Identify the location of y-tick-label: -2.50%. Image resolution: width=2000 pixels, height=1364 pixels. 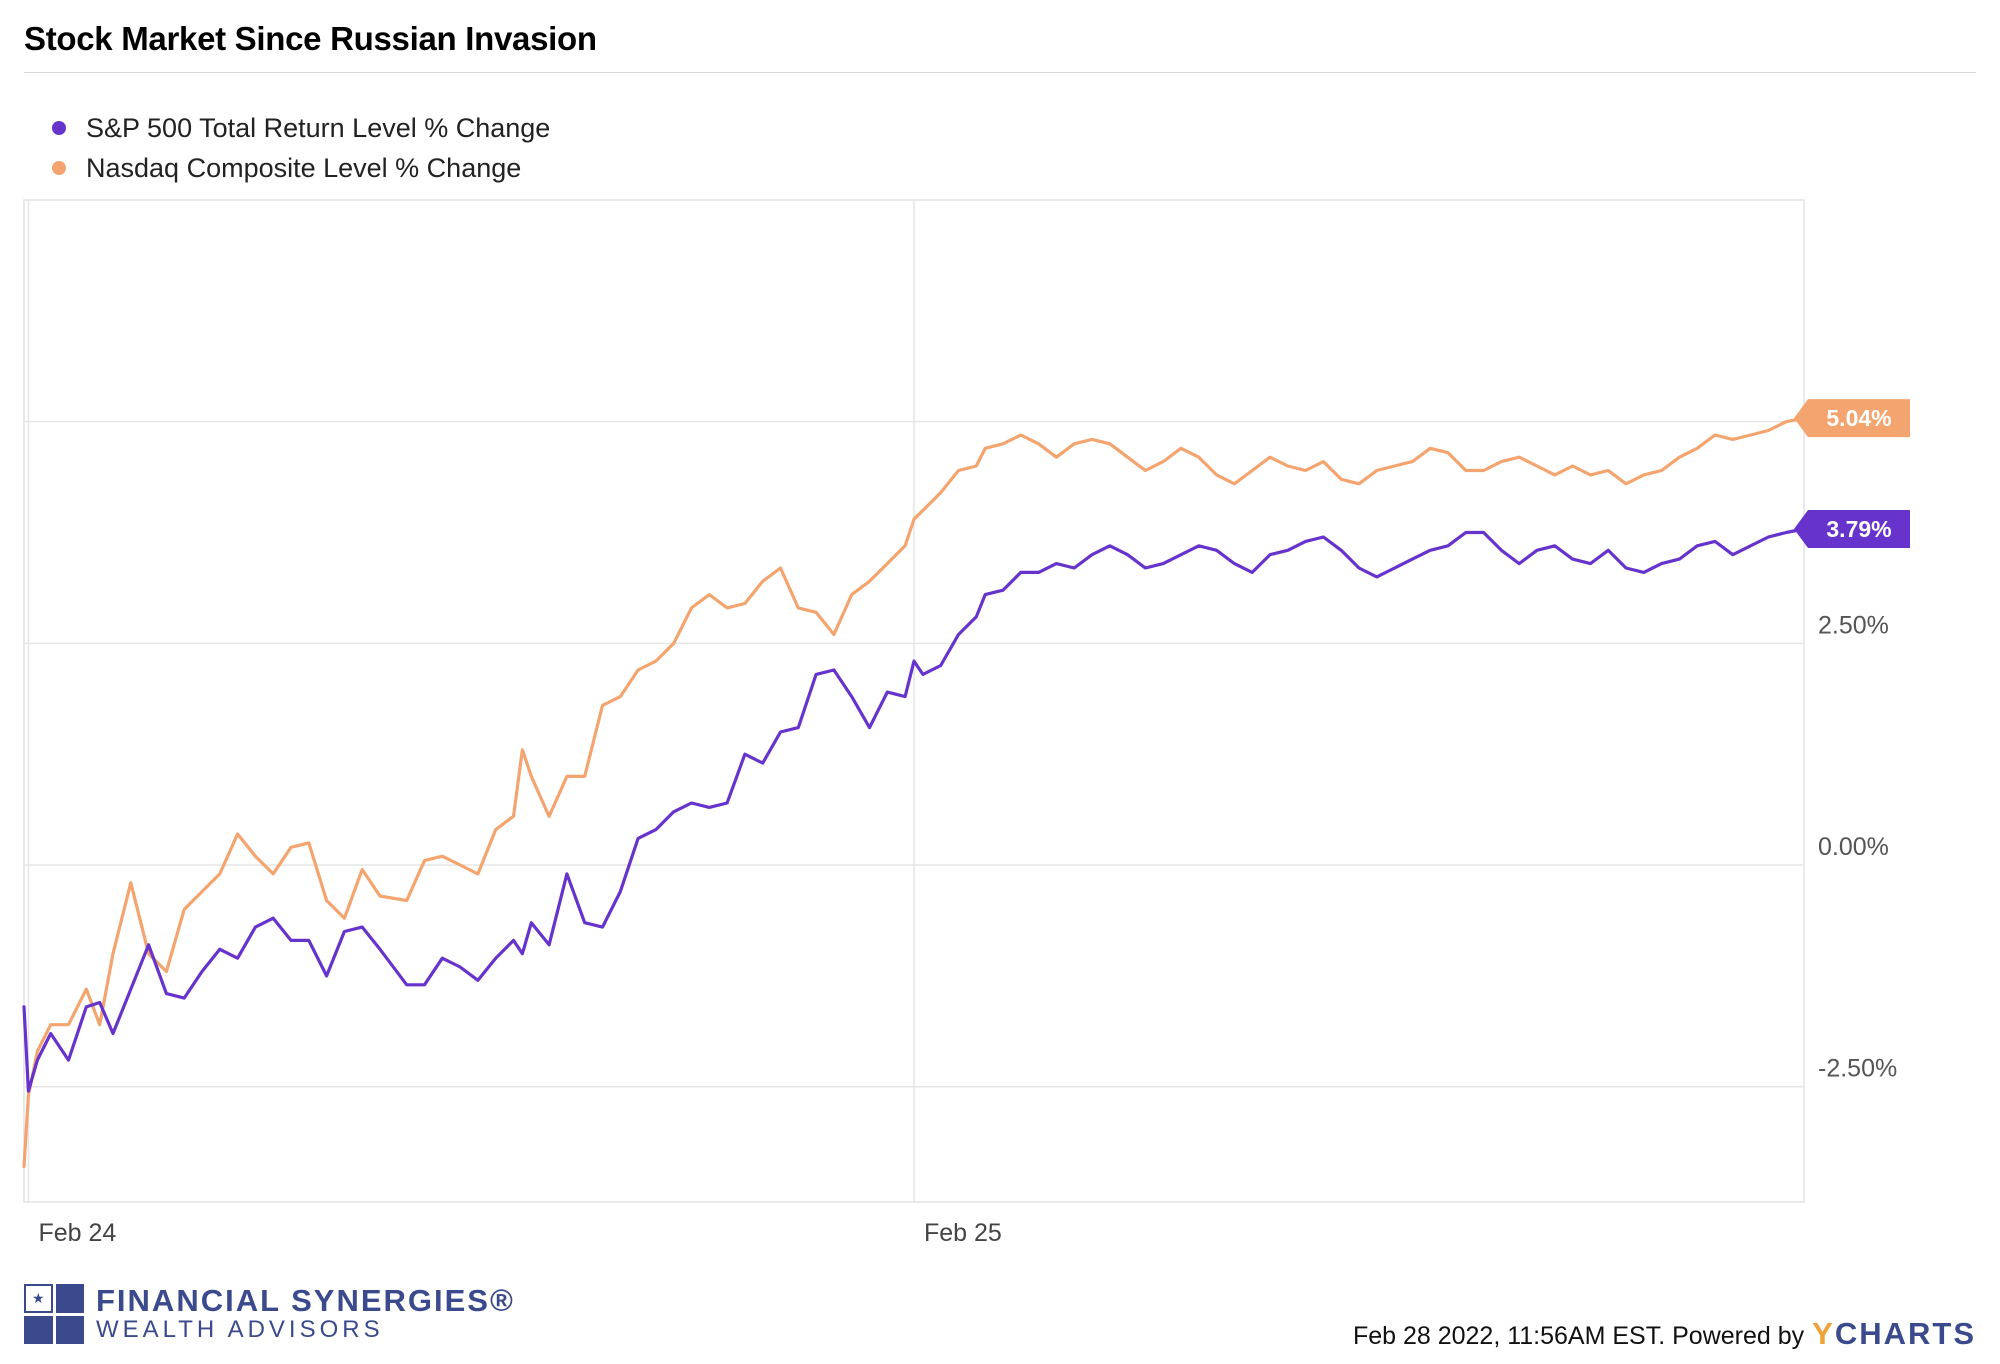
(1857, 1069).